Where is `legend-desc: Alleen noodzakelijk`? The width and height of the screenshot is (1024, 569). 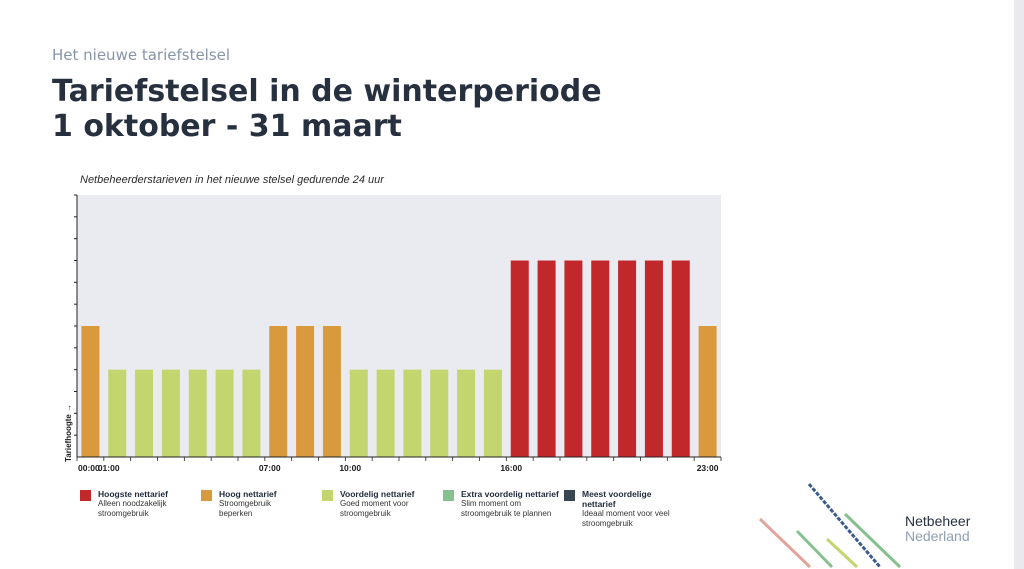
legend-desc: Alleen noodzakelijk is located at coordinates (132, 503).